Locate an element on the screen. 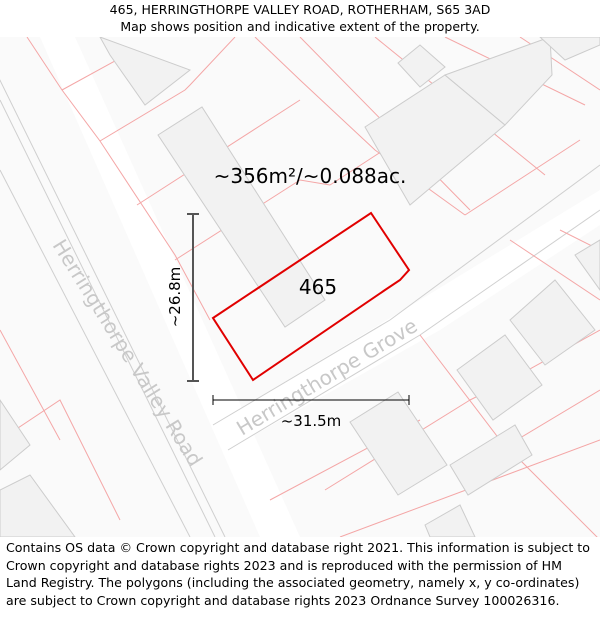 This screenshot has width=600, height=625. height-measure-label: ~26.8m is located at coordinates (175, 297).